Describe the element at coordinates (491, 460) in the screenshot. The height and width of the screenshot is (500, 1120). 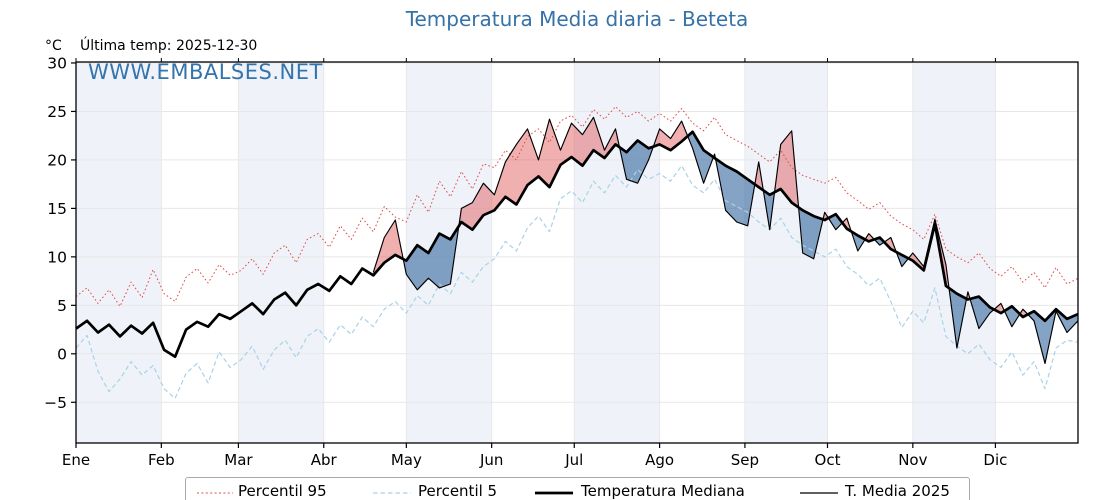
I see `x-tick-label-jun: Jun` at that location.